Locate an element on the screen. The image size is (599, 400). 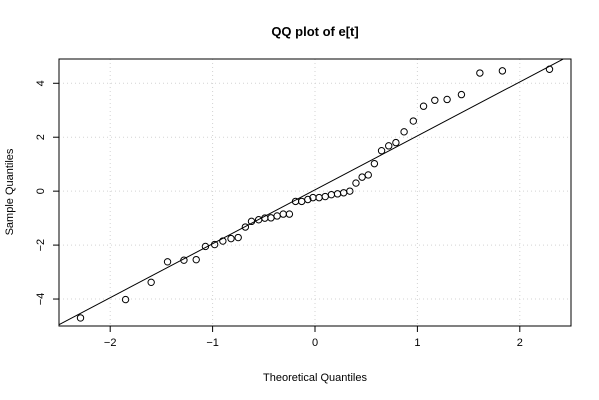
y-axis-title: Sample Quantiles is located at coordinates (10, 191).